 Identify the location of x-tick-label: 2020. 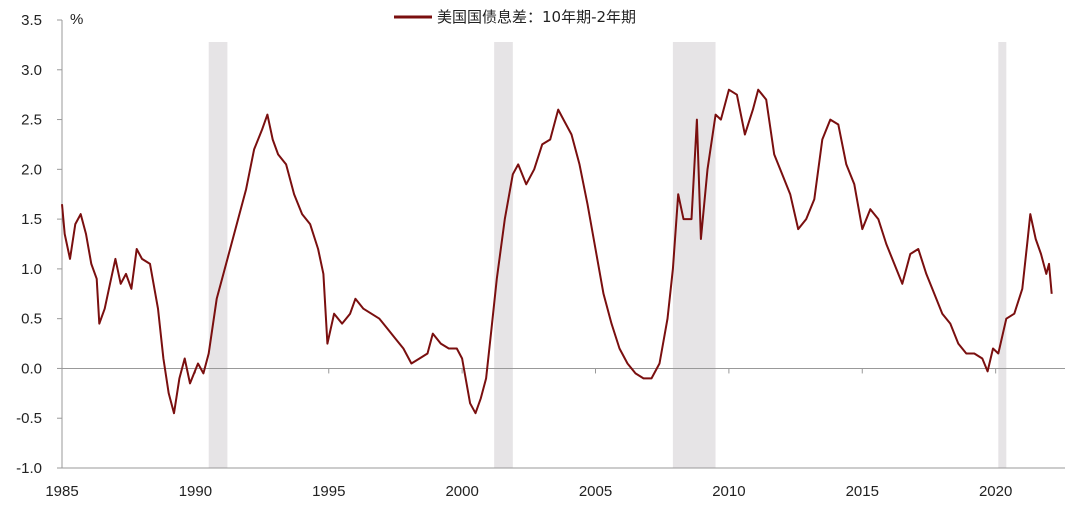
(995, 491).